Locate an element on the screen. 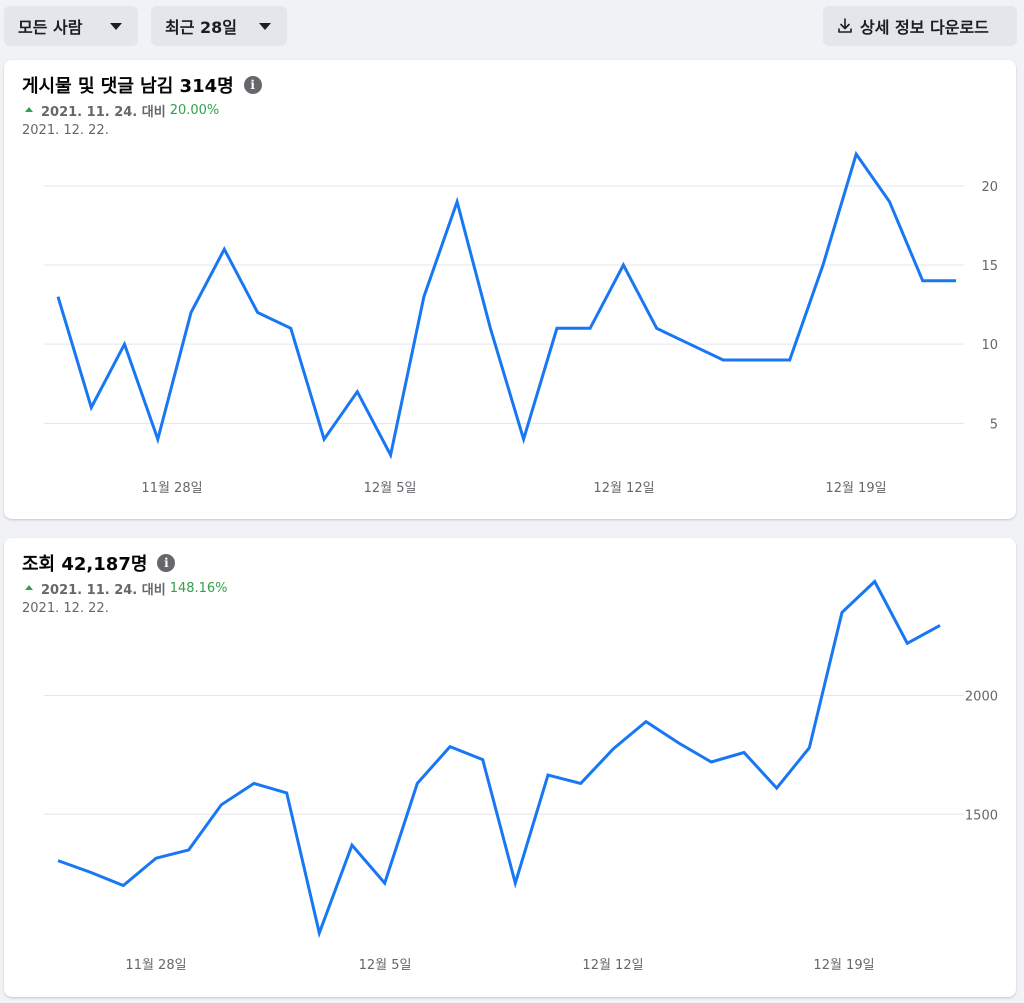 Image resolution: width=1024 pixels, height=1003 pixels. card-title: 조회 42,187명 i is located at coordinates (99, 563).